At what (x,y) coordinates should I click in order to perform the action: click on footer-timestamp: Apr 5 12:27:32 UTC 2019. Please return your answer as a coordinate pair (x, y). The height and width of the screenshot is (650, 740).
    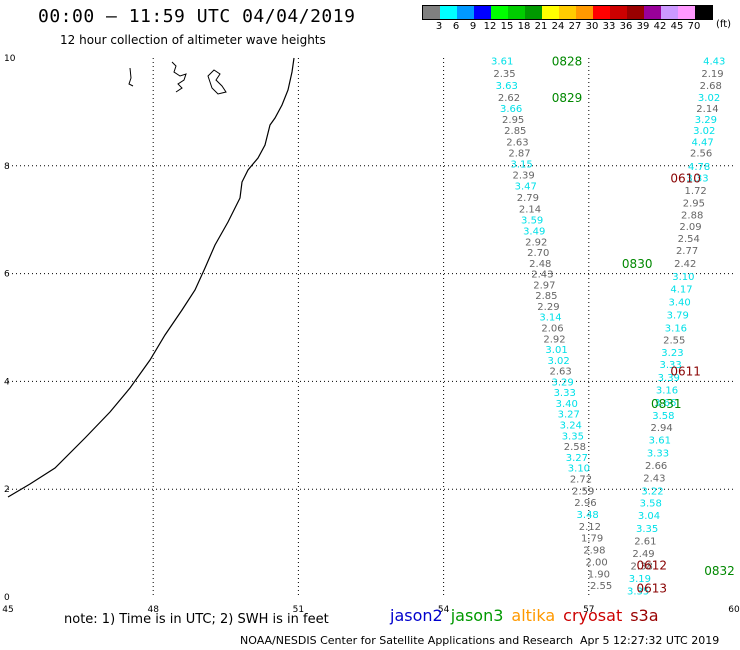
    Looking at the image, I should click on (650, 640).